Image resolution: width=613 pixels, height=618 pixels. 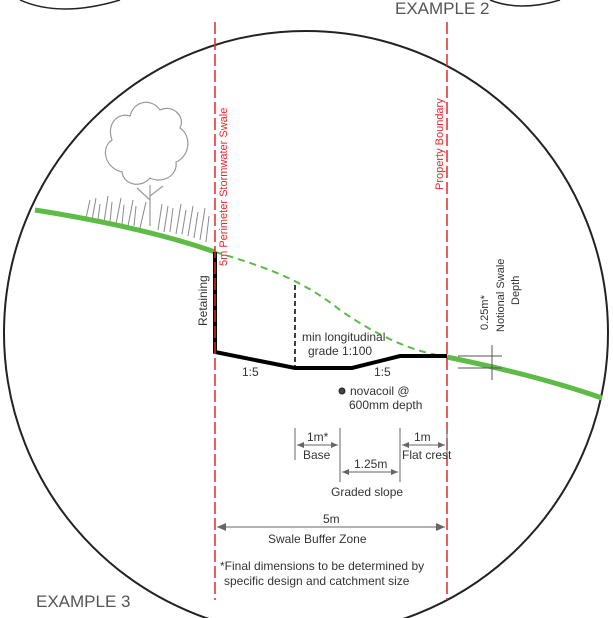 What do you see at coordinates (516, 290) in the screenshot?
I see `notional-depth-label-2: Depth` at bounding box center [516, 290].